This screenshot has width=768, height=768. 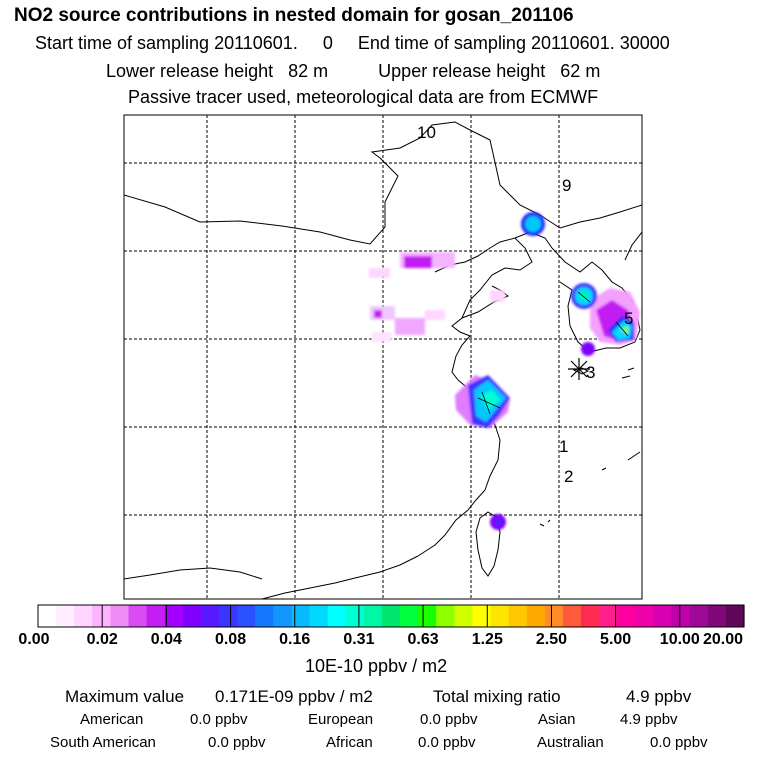 What do you see at coordinates (294, 696) in the screenshot?
I see `max-value: 0.171E-09 ppbv / m2` at bounding box center [294, 696].